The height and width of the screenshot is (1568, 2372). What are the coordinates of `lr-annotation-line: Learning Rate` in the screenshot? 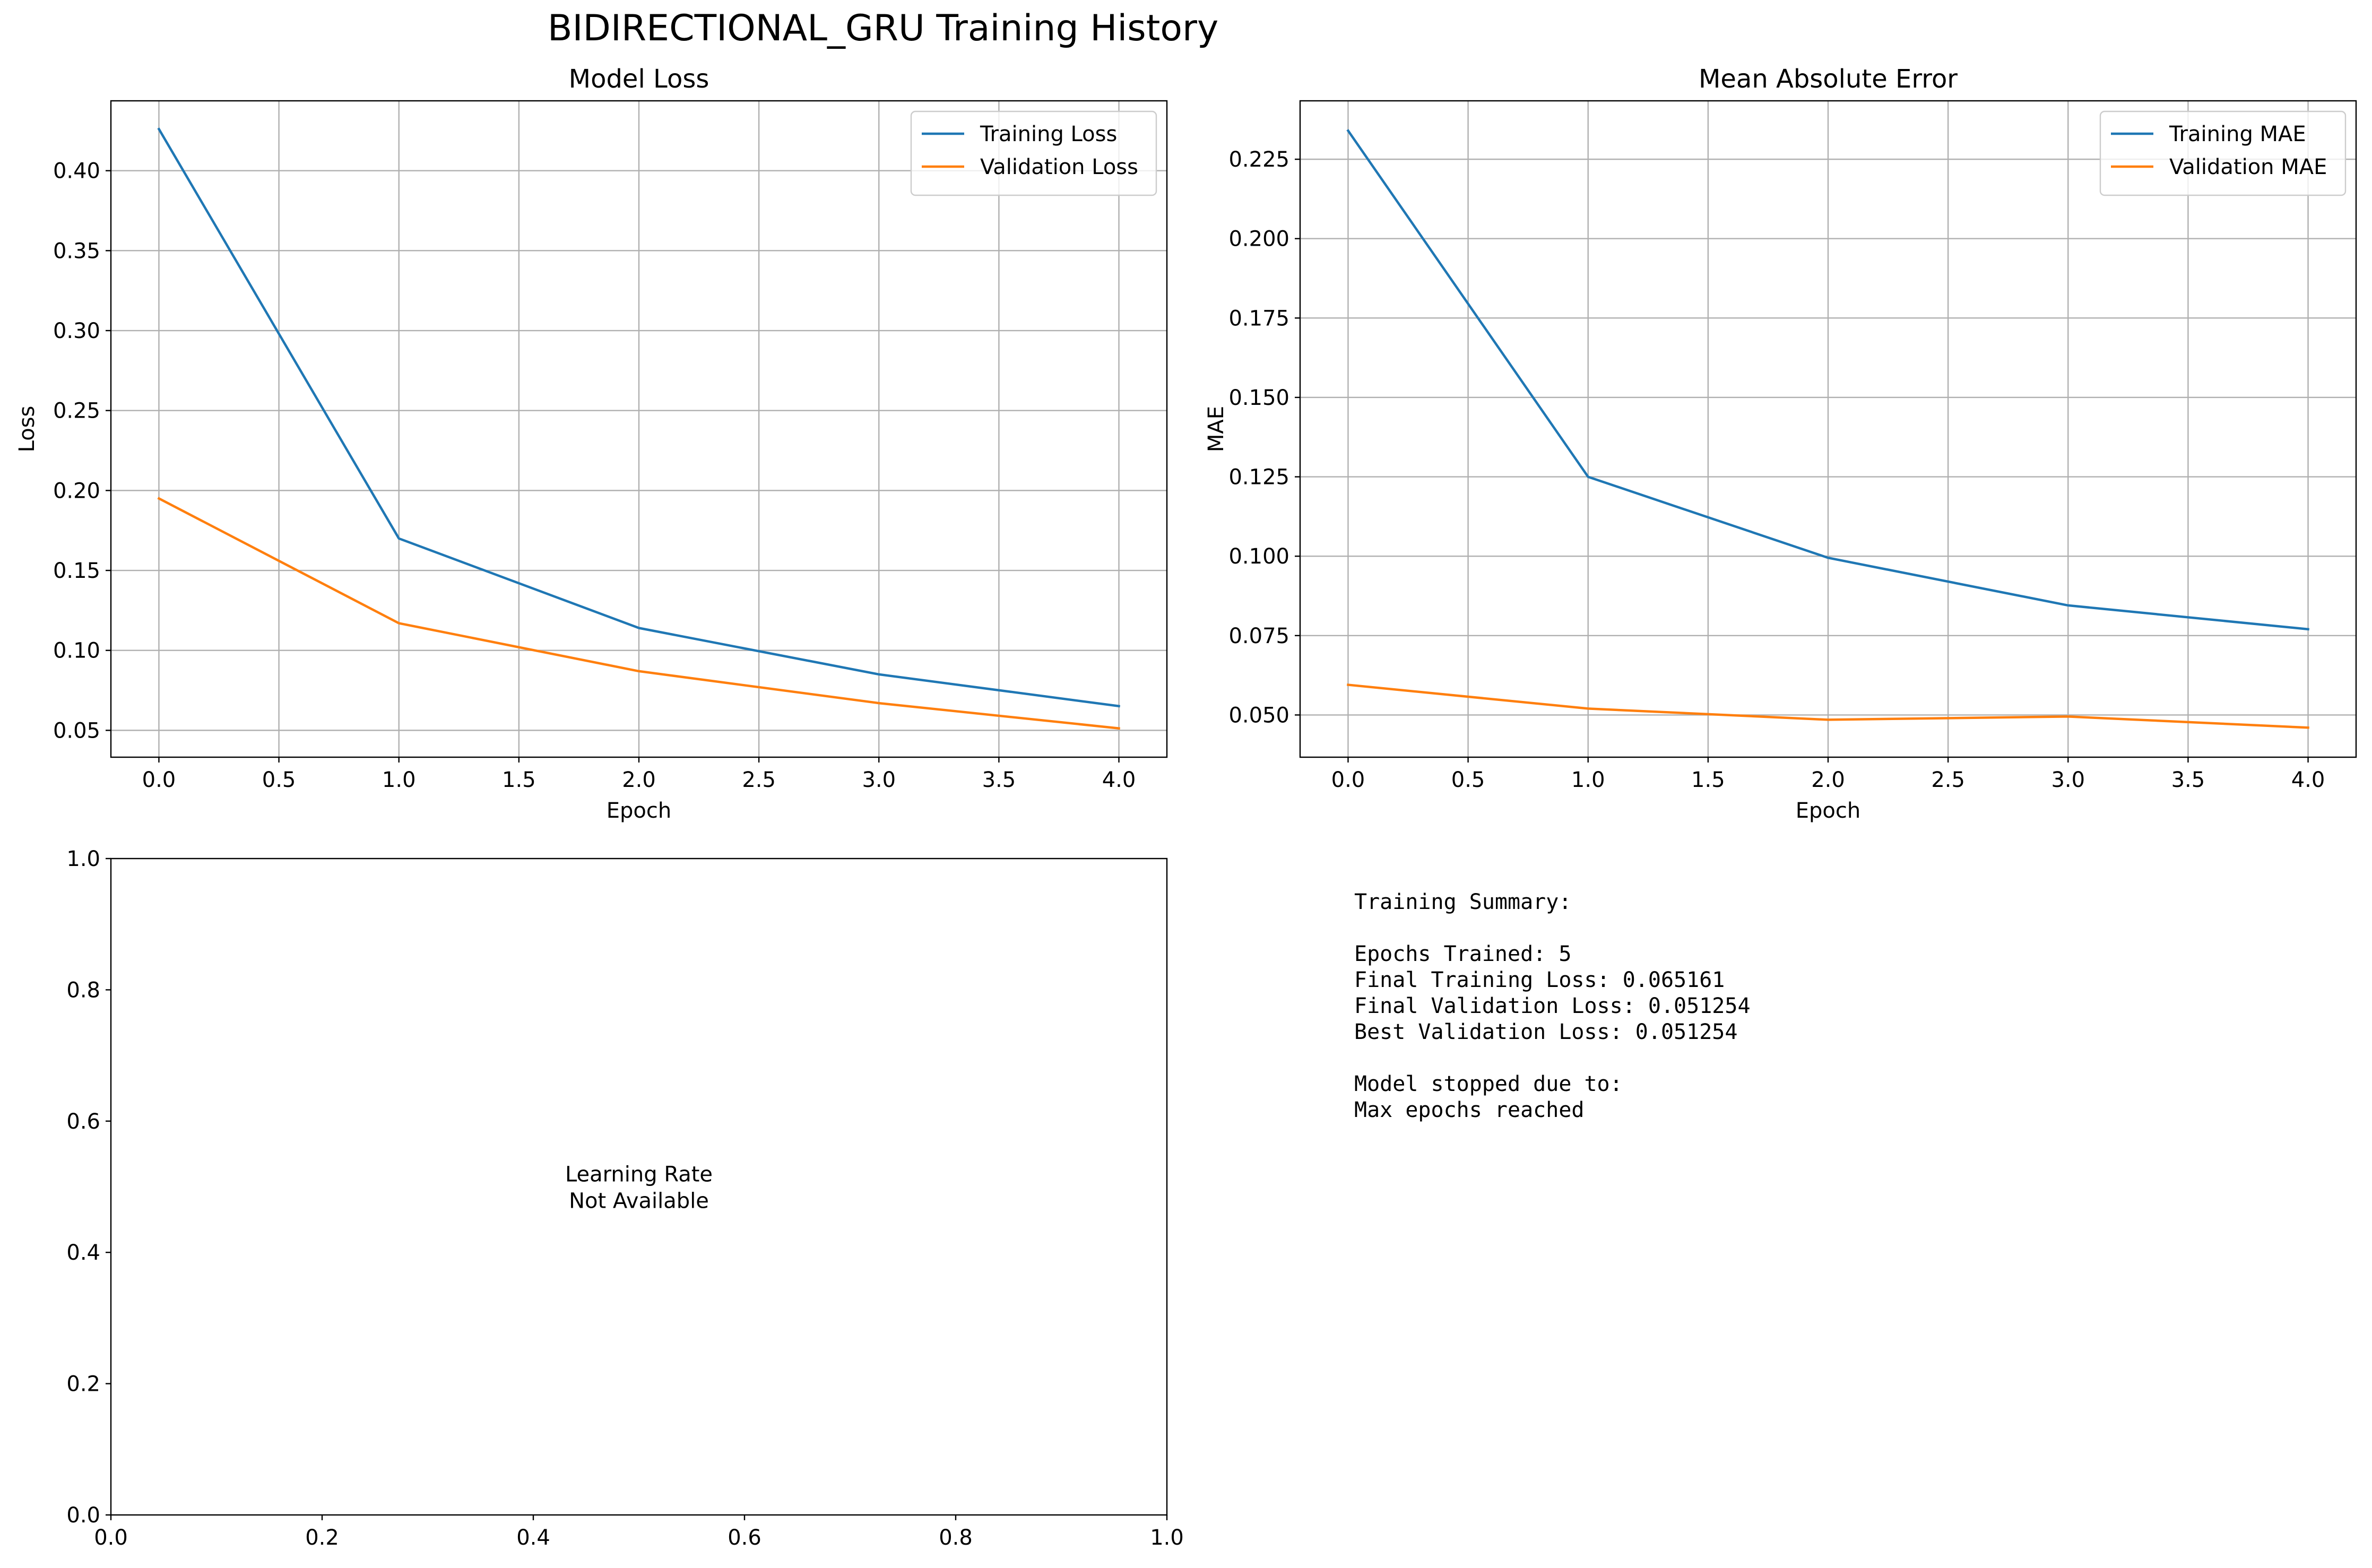 It's located at (639, 1175).